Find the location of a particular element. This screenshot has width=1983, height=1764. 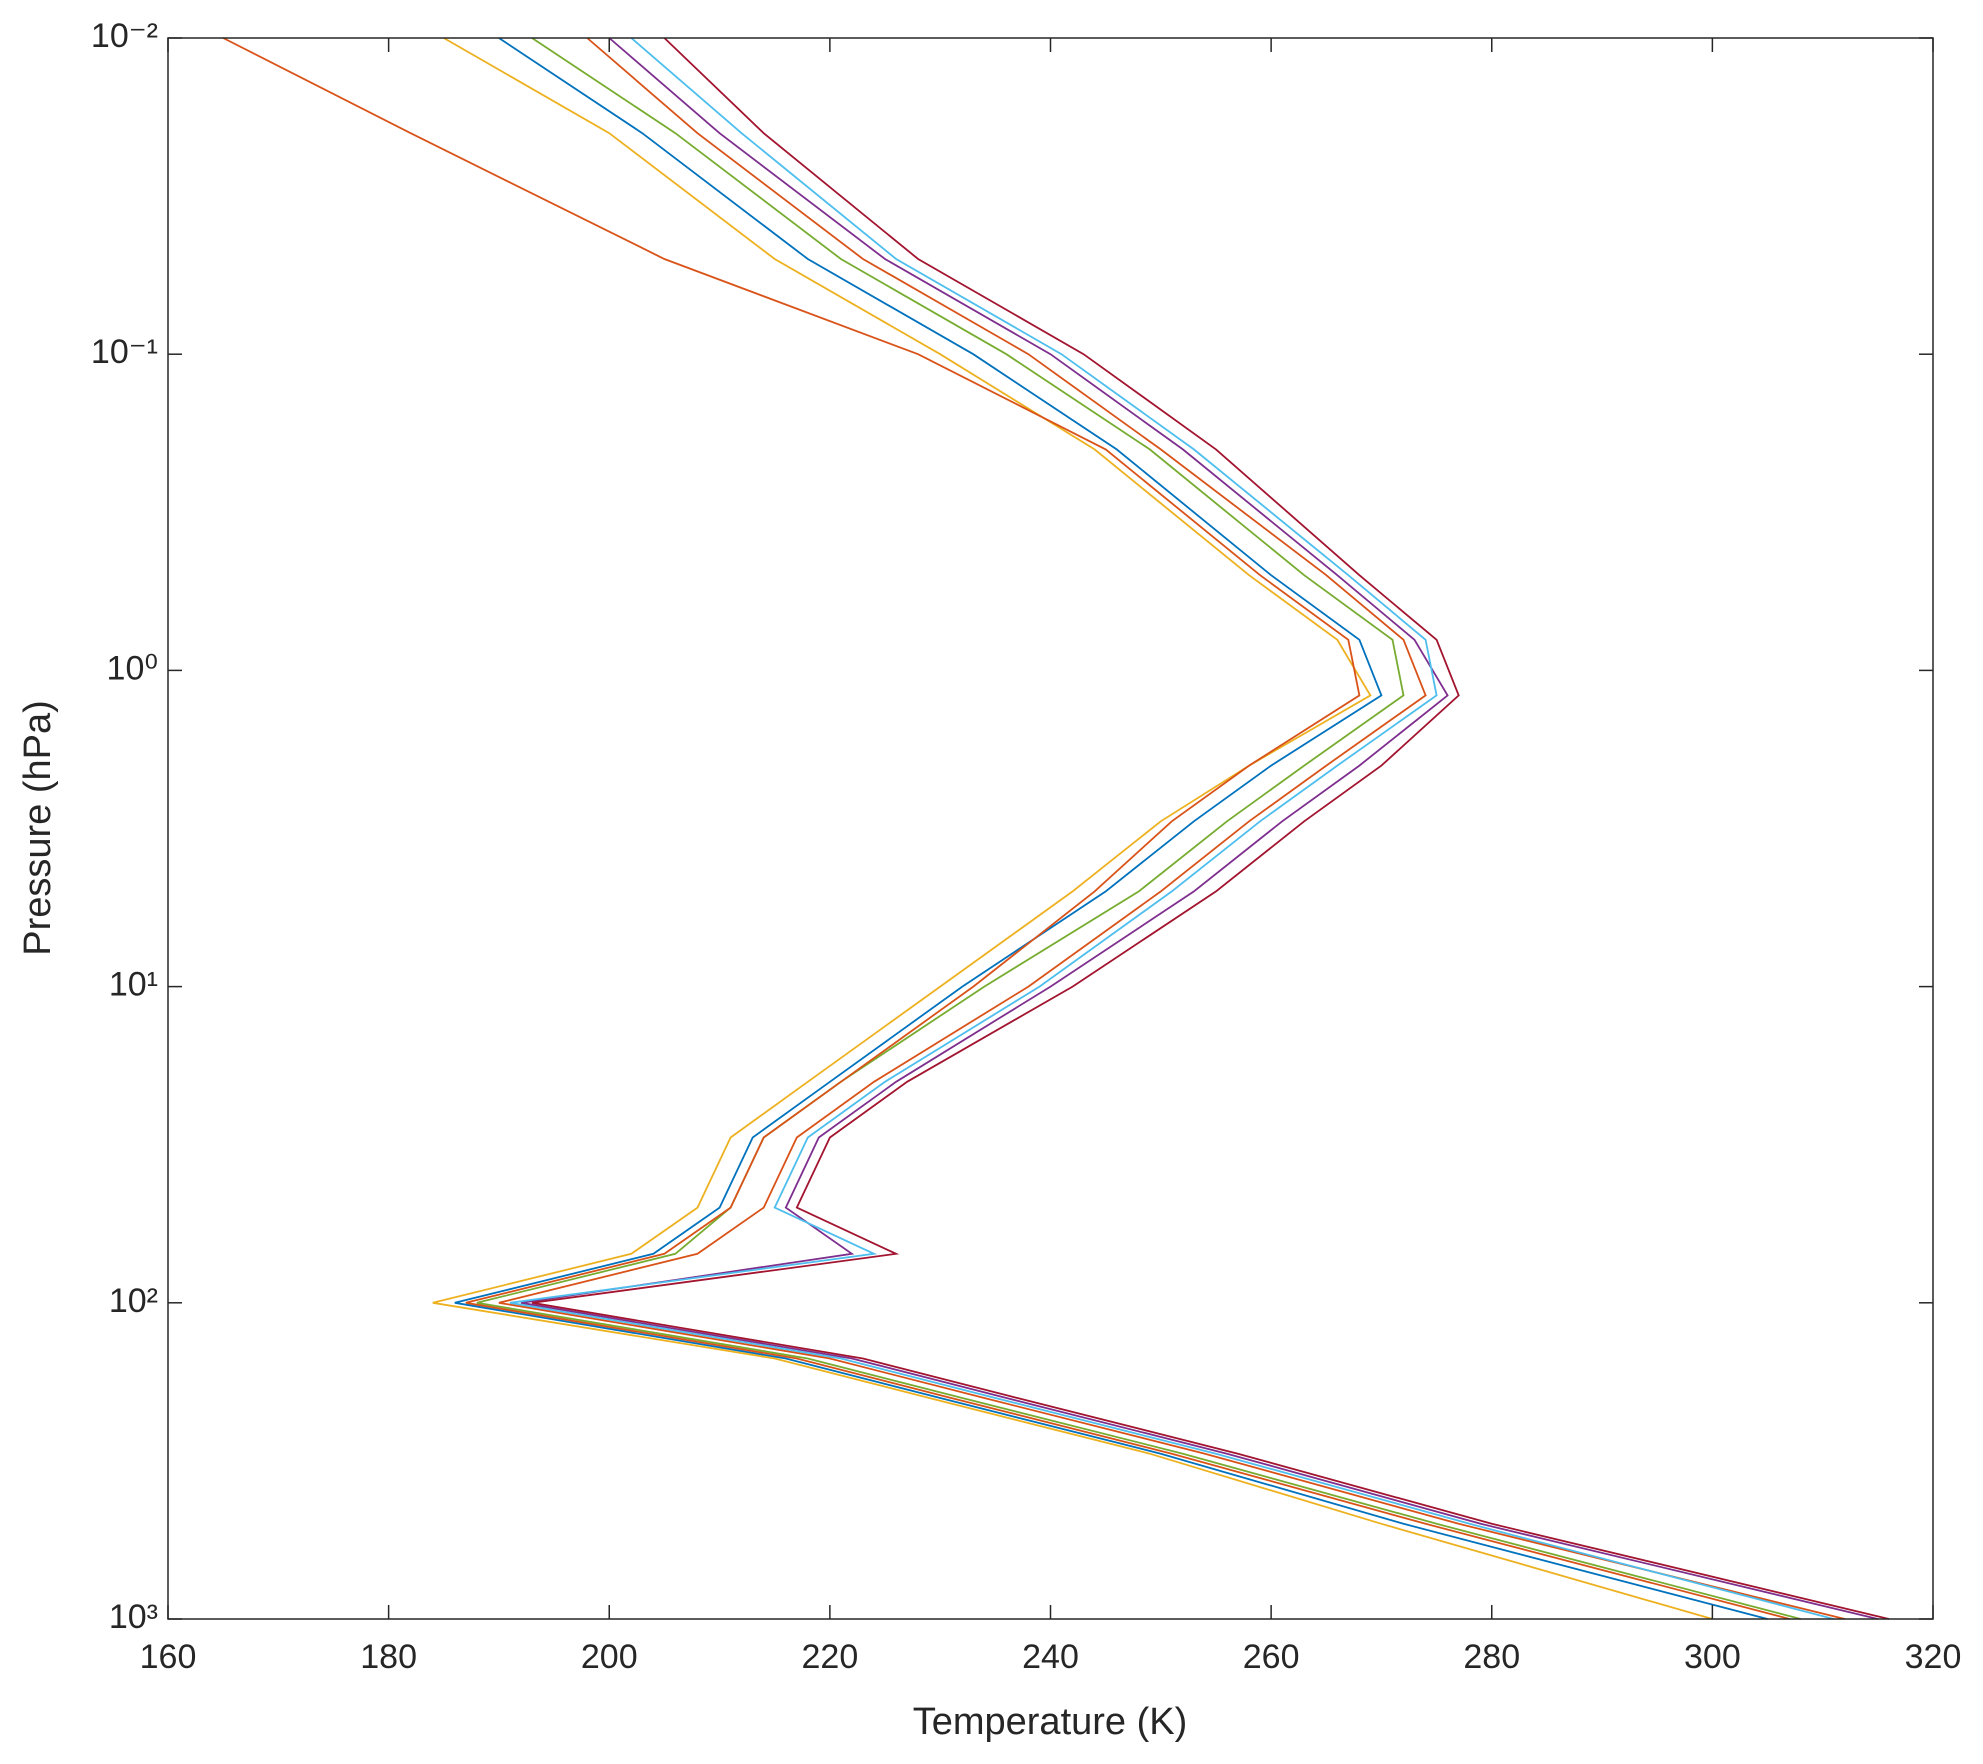

y-tick-label: 10¹ is located at coordinates (133, 985).